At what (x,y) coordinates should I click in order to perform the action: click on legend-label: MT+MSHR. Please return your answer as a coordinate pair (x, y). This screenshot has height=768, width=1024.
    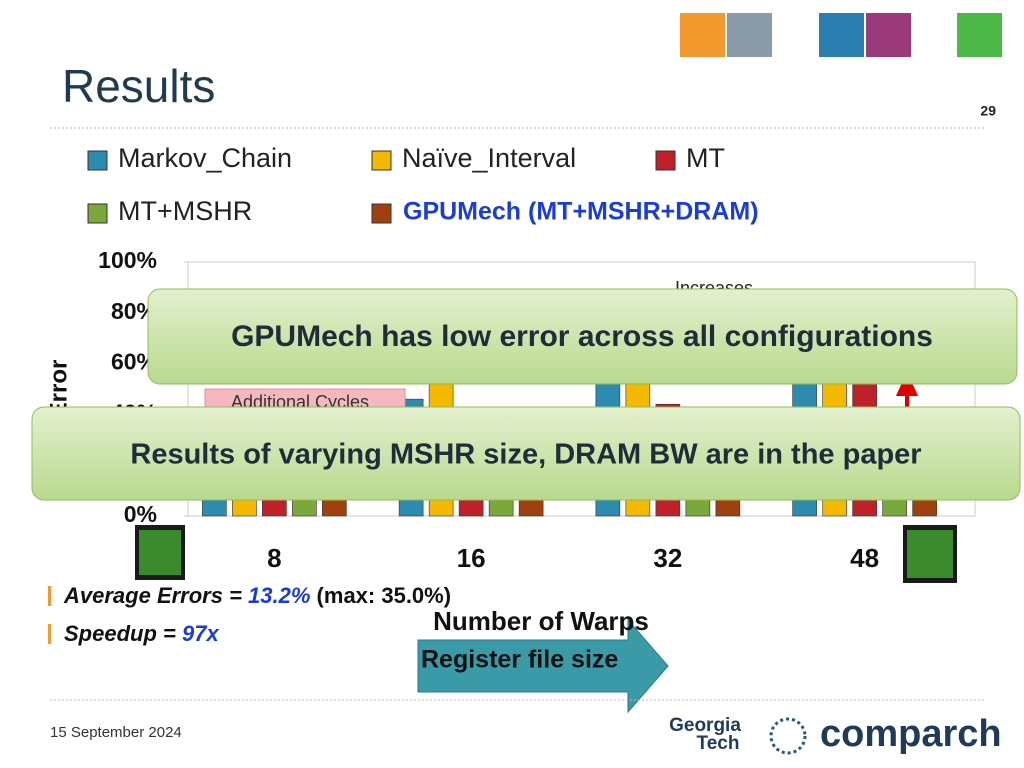
    Looking at the image, I should click on (185, 211).